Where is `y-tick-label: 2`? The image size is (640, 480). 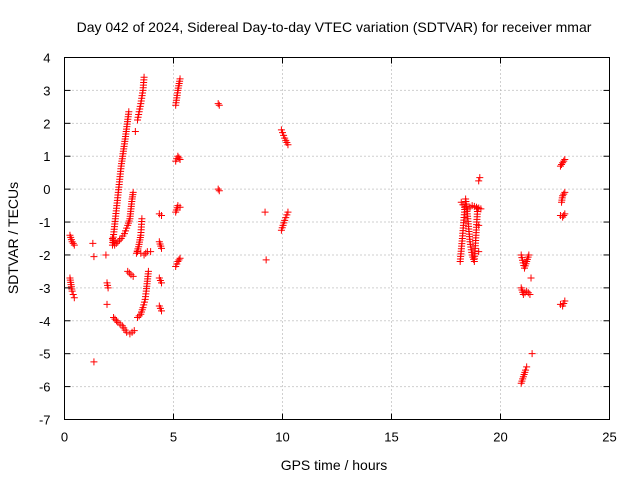 y-tick-label: 2 is located at coordinates (46, 123).